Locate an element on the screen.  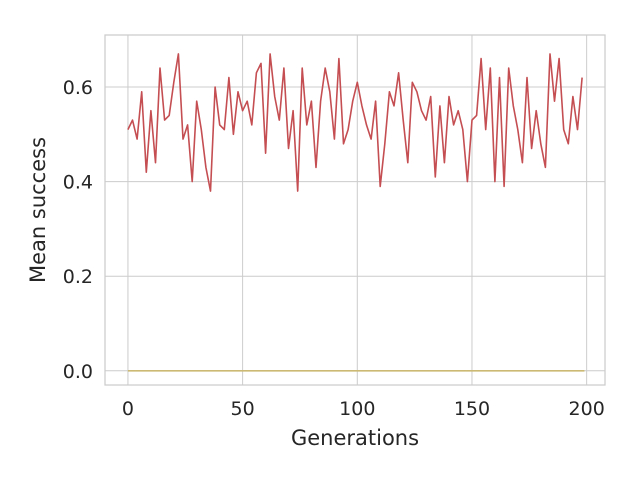
y-tick-label: 0.4 is located at coordinates (78, 183).